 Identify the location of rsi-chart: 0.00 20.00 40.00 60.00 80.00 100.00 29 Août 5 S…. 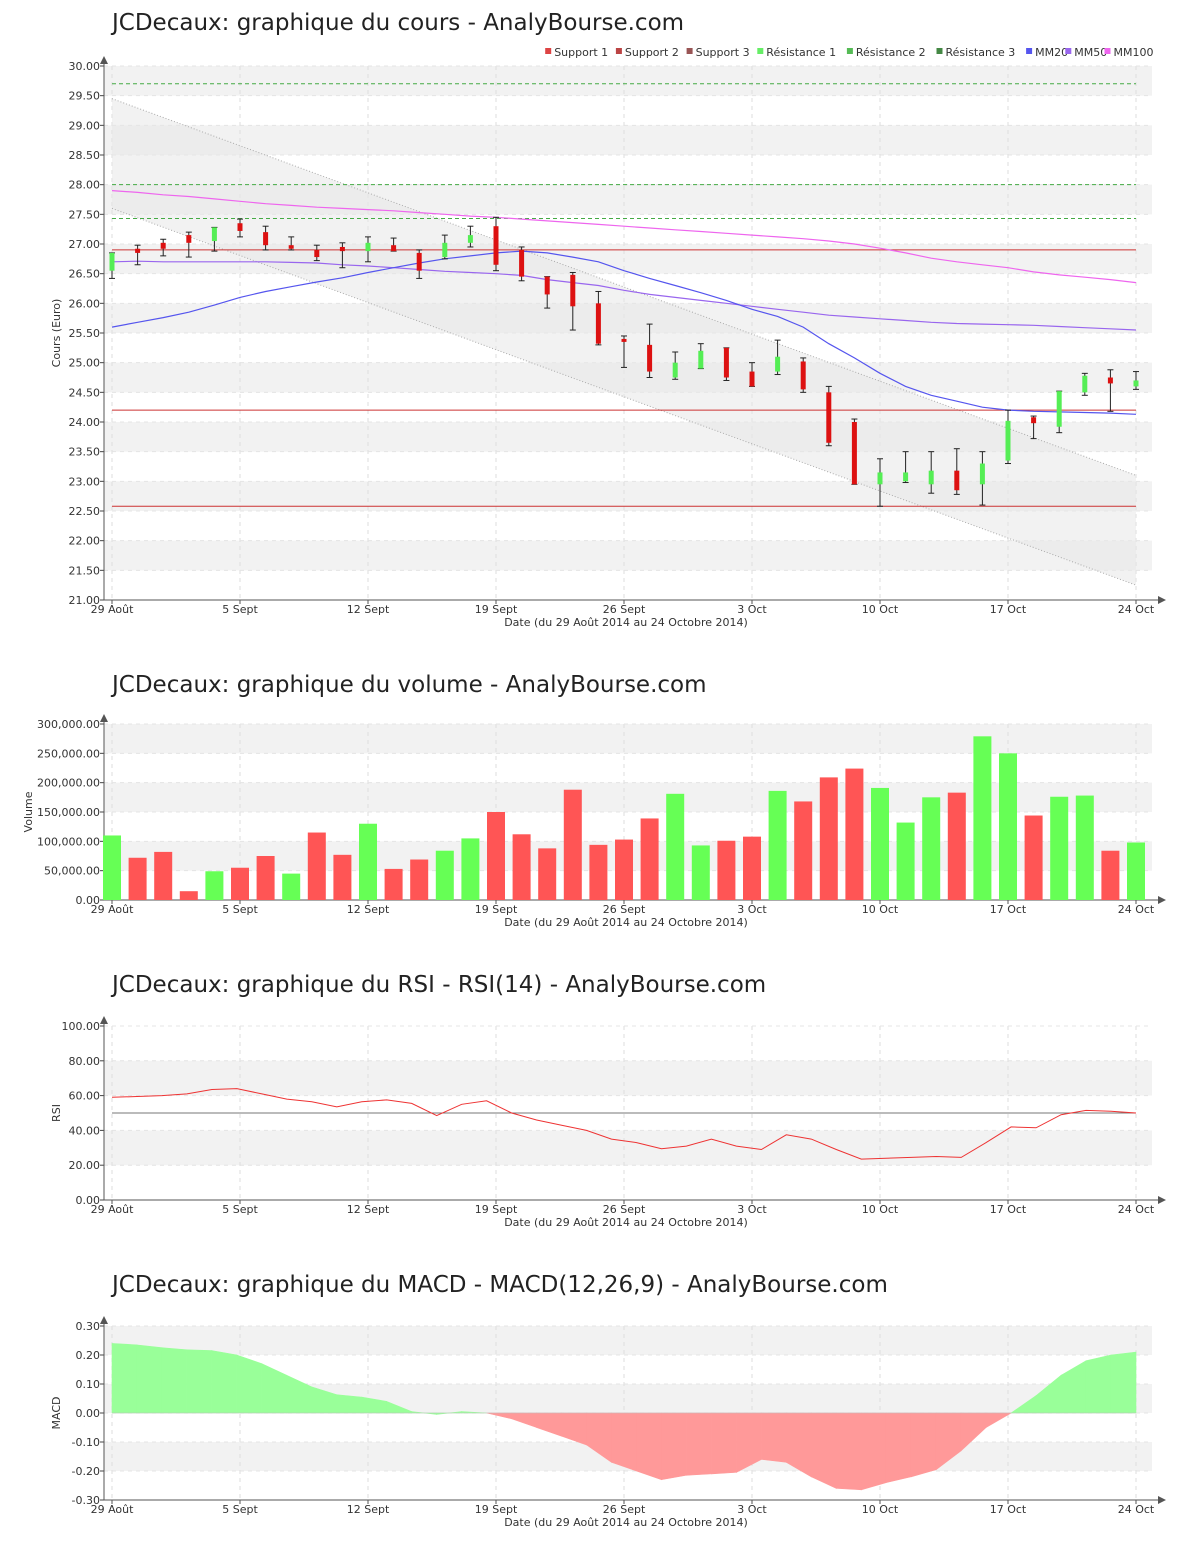
(608, 1122).